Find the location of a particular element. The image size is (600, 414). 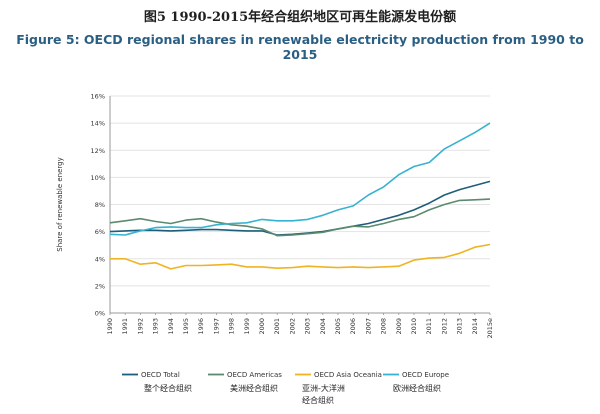

x-tick-label: 1997 is located at coordinates (216, 326).